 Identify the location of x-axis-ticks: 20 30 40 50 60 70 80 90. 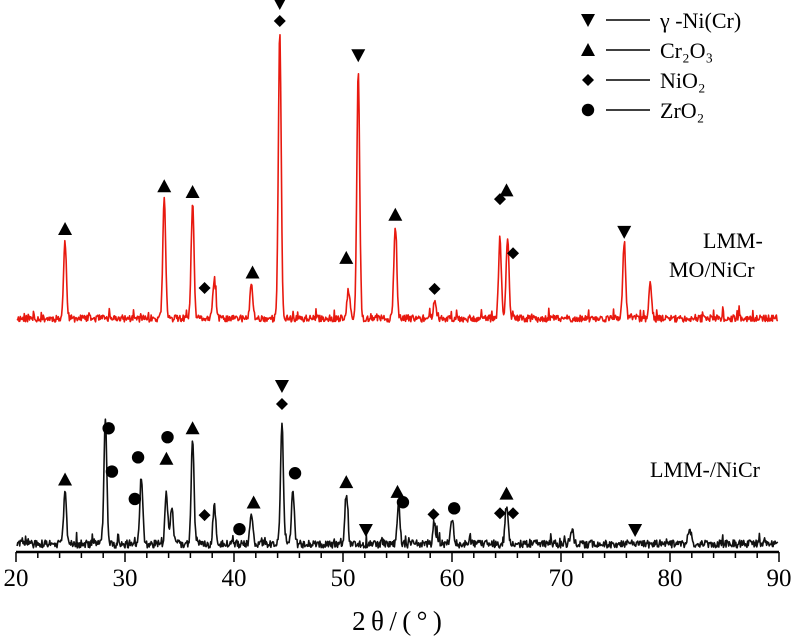
(398, 572).